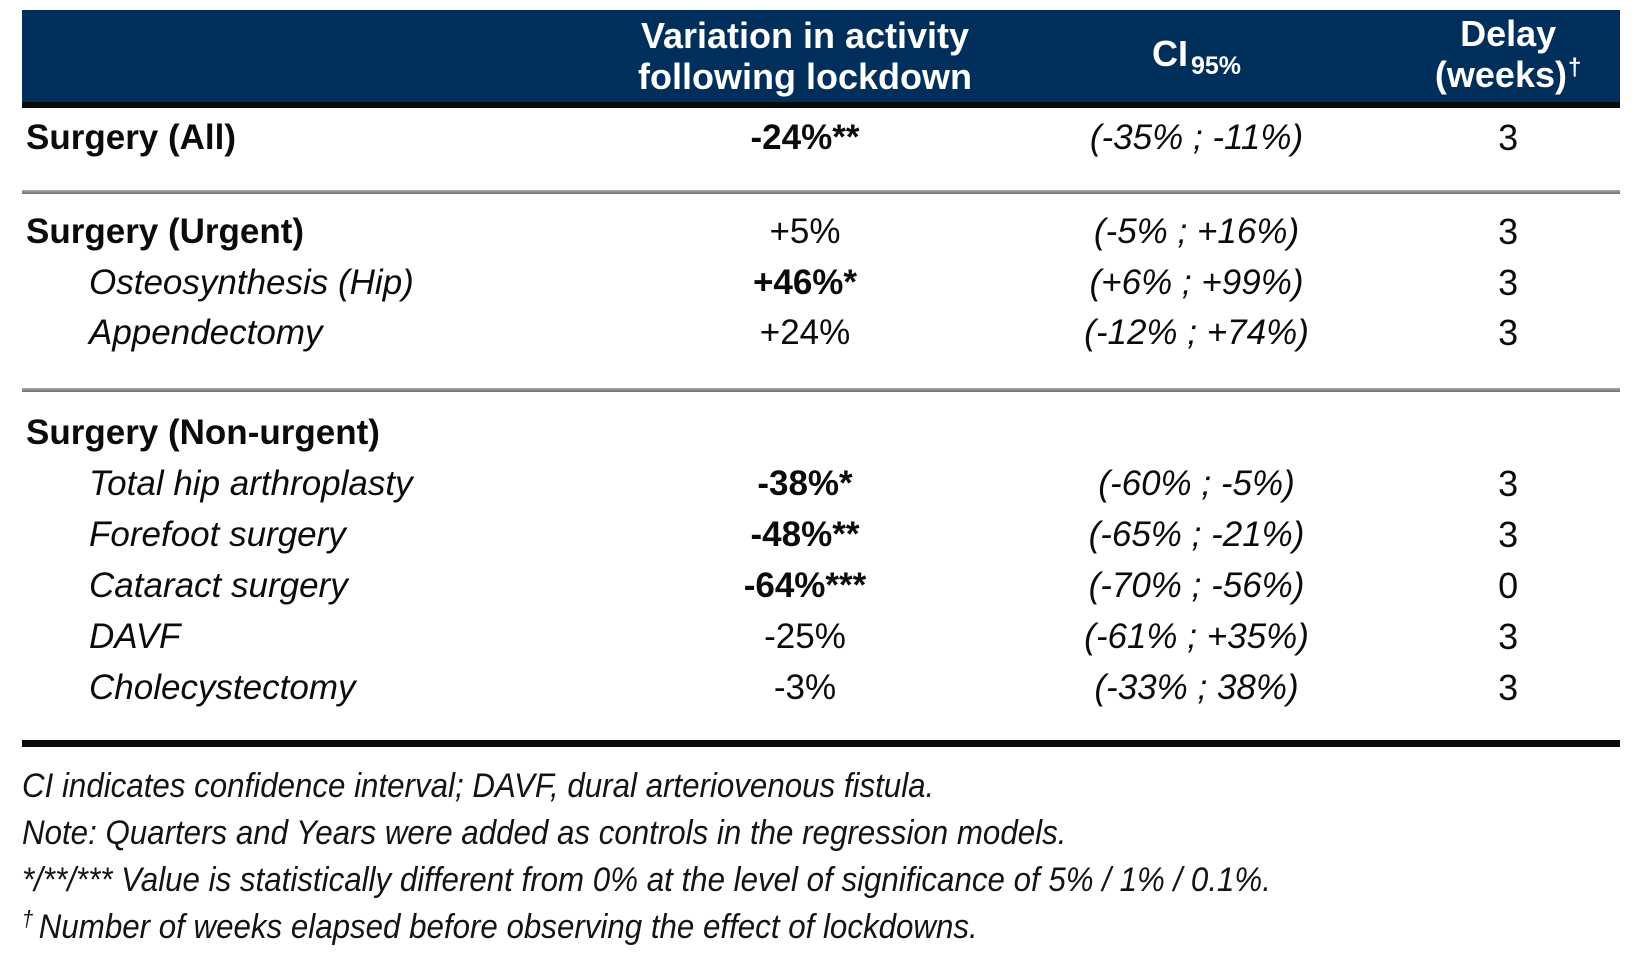  What do you see at coordinates (1196, 282) in the screenshot?
I see `ci-value: (+6% ; +99%)` at bounding box center [1196, 282].